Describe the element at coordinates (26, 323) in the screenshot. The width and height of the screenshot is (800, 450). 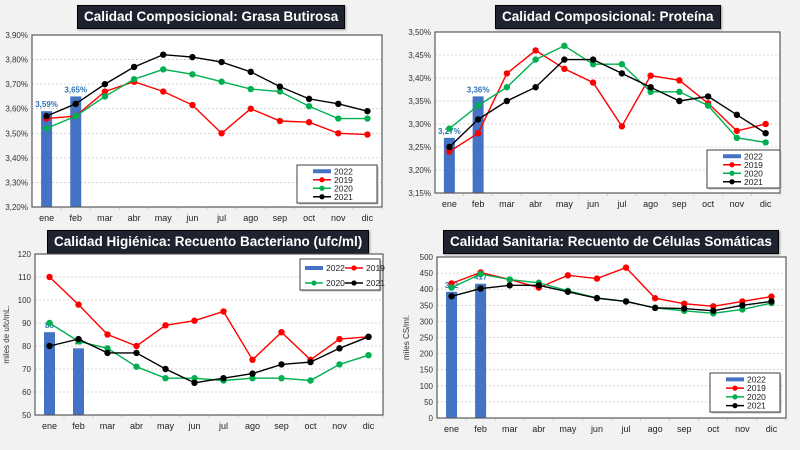
I see `y-tick-label: 90` at that location.